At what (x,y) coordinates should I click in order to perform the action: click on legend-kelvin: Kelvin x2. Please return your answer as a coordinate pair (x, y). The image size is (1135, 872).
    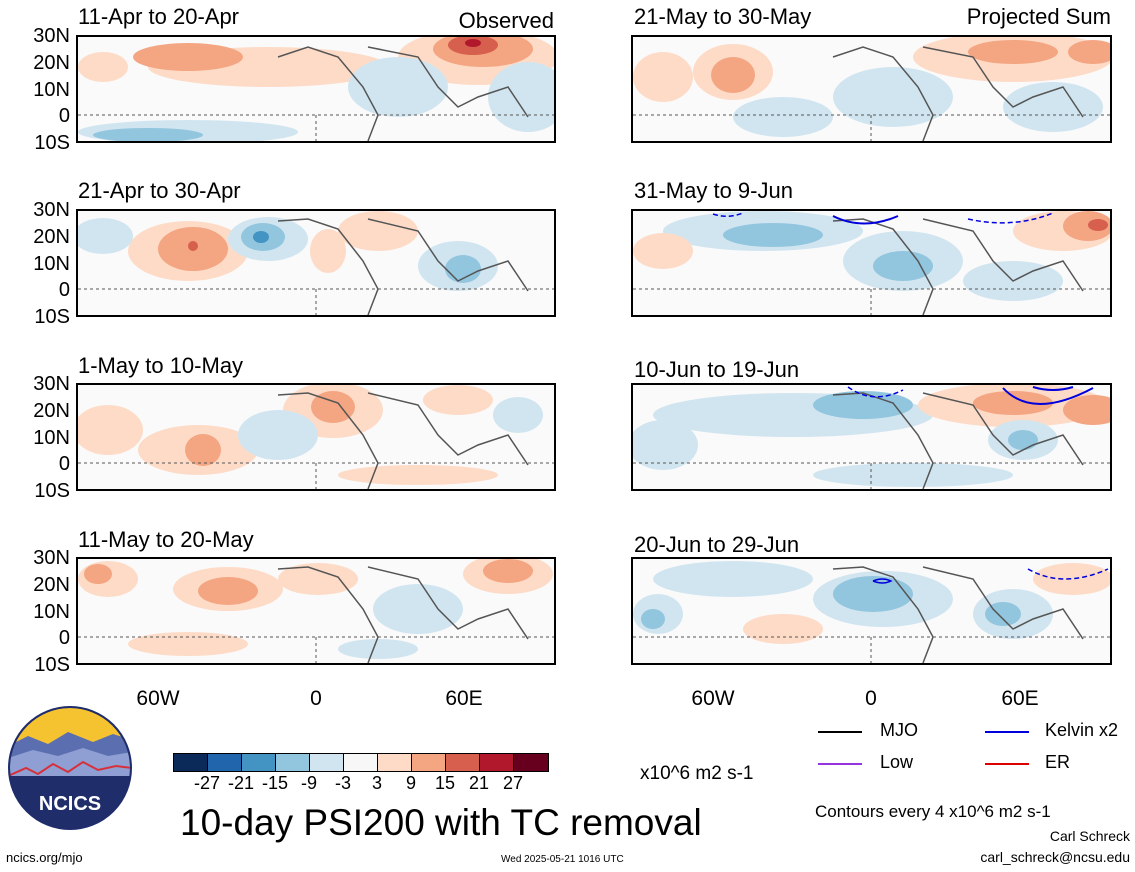
    Looking at the image, I should click on (1082, 730).